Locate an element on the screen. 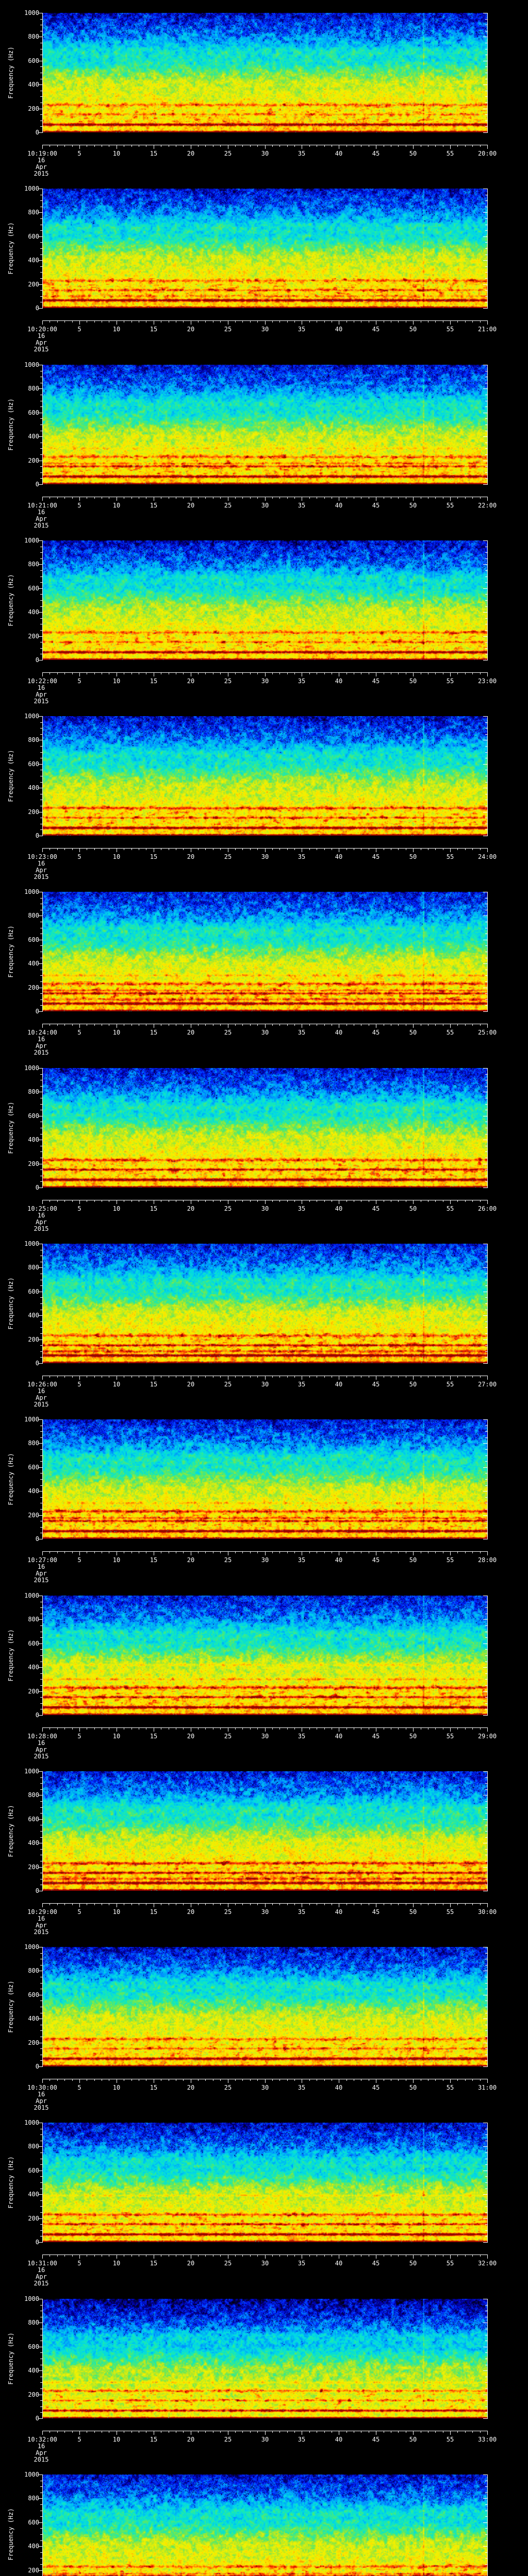  y-tick-label: 1000 is located at coordinates (31, 716).